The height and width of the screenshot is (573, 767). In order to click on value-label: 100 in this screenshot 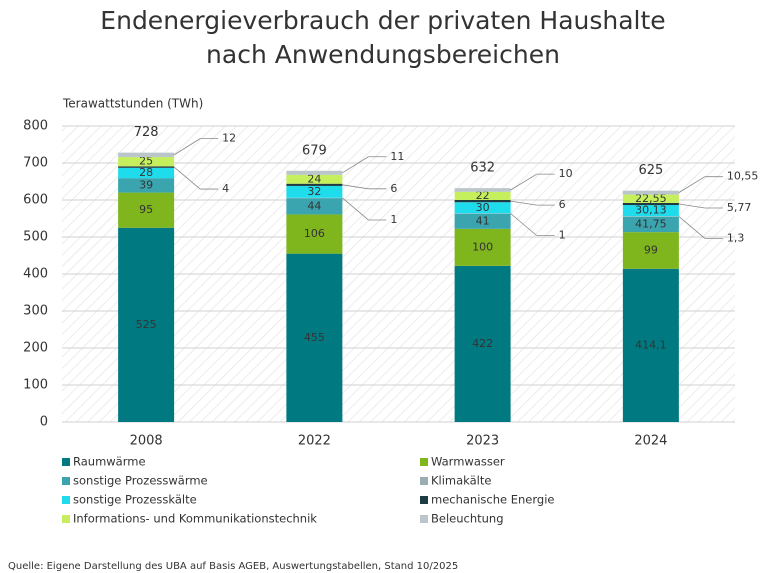, I will do `click(482, 246)`.